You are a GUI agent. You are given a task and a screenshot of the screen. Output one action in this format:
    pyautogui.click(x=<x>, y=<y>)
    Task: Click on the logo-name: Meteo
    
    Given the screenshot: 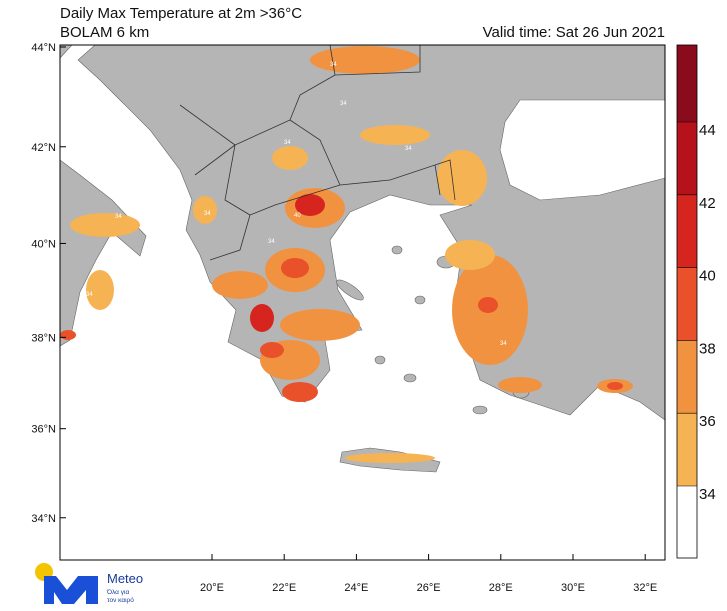 What is the action you would take?
    pyautogui.click(x=125, y=578)
    